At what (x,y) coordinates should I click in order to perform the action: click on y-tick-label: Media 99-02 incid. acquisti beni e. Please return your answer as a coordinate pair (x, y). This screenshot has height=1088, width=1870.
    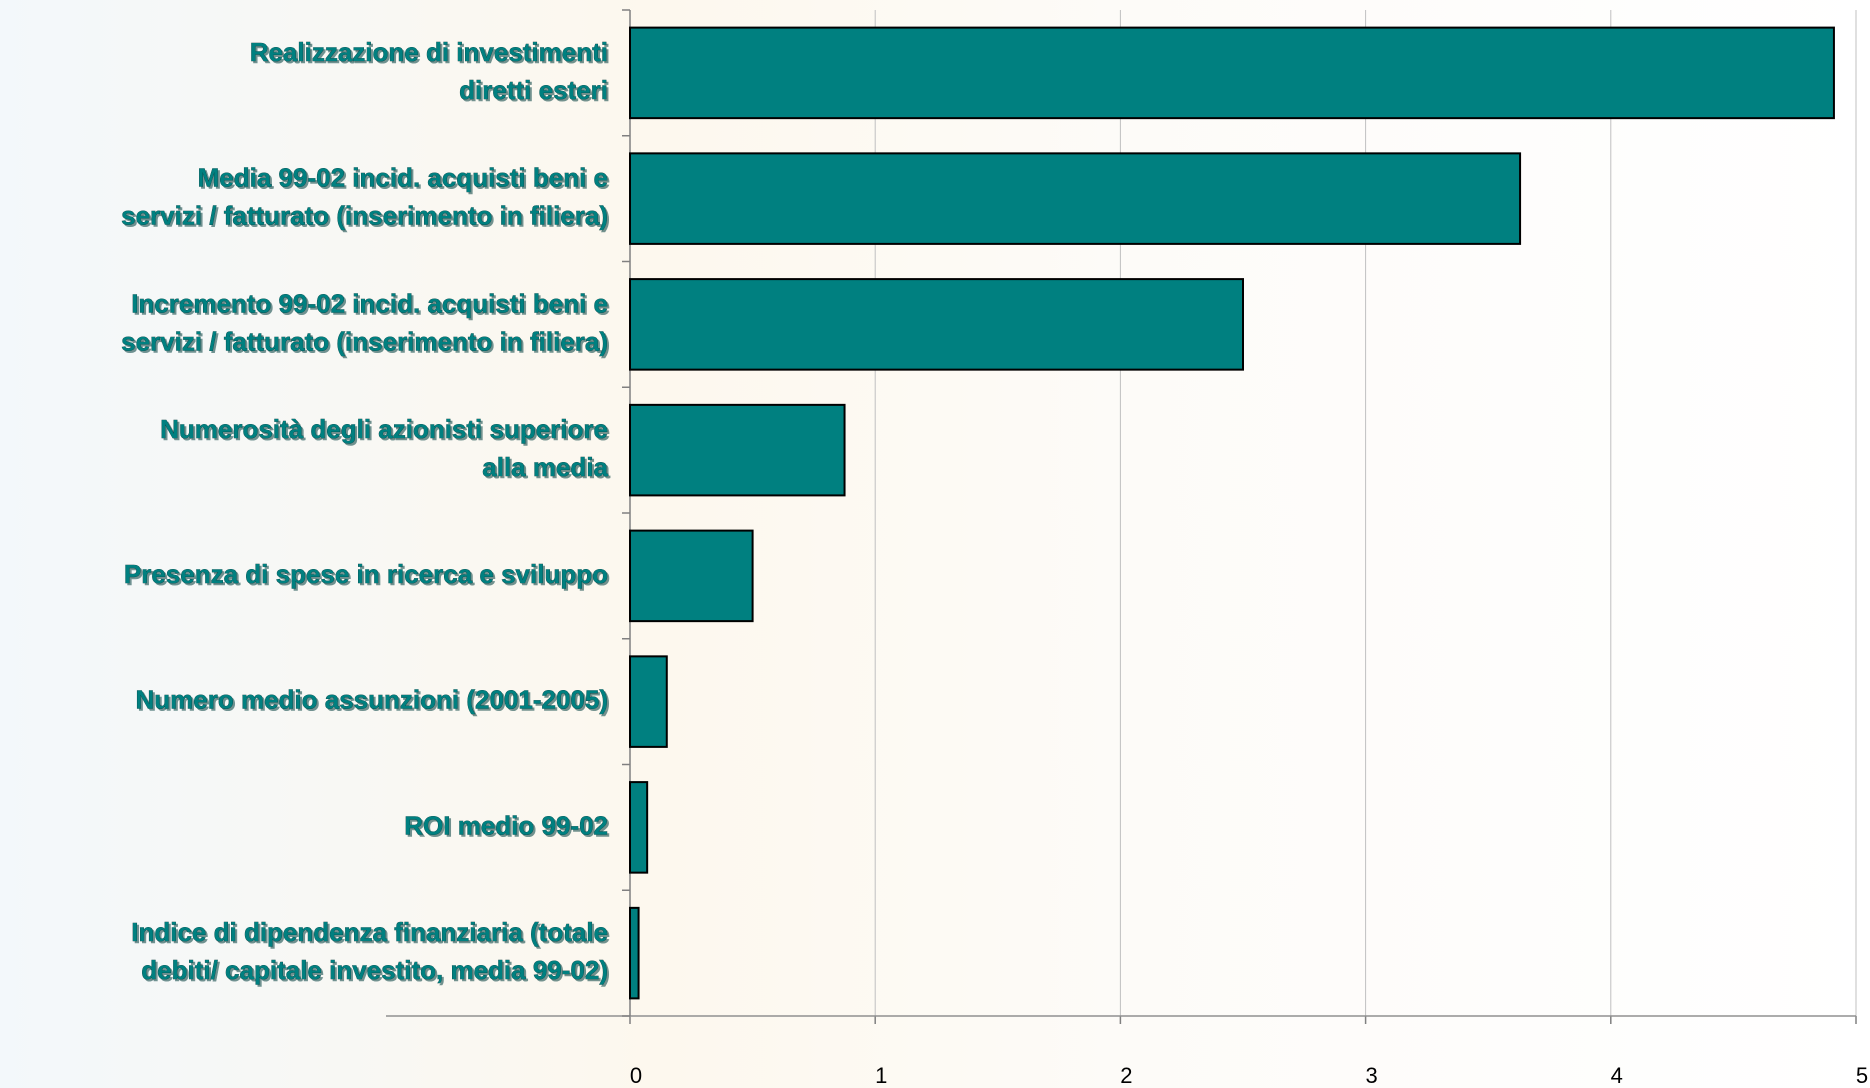
    Looking at the image, I should click on (403, 178).